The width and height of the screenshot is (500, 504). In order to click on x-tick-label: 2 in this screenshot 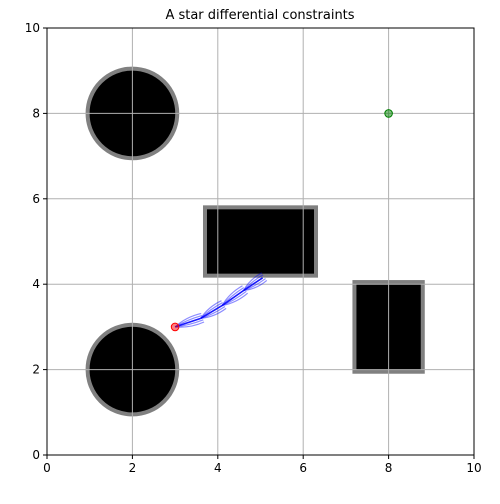, I will do `click(133, 468)`.